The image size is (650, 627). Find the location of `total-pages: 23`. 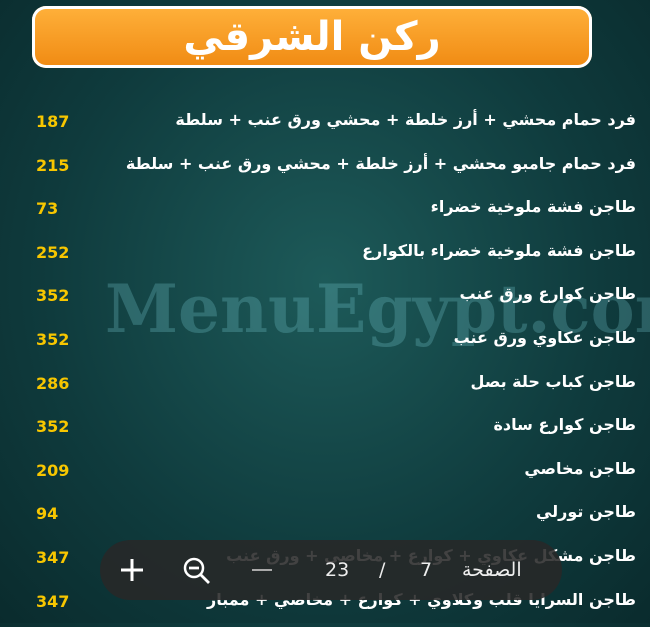

total-pages: 23 is located at coordinates (337, 570).